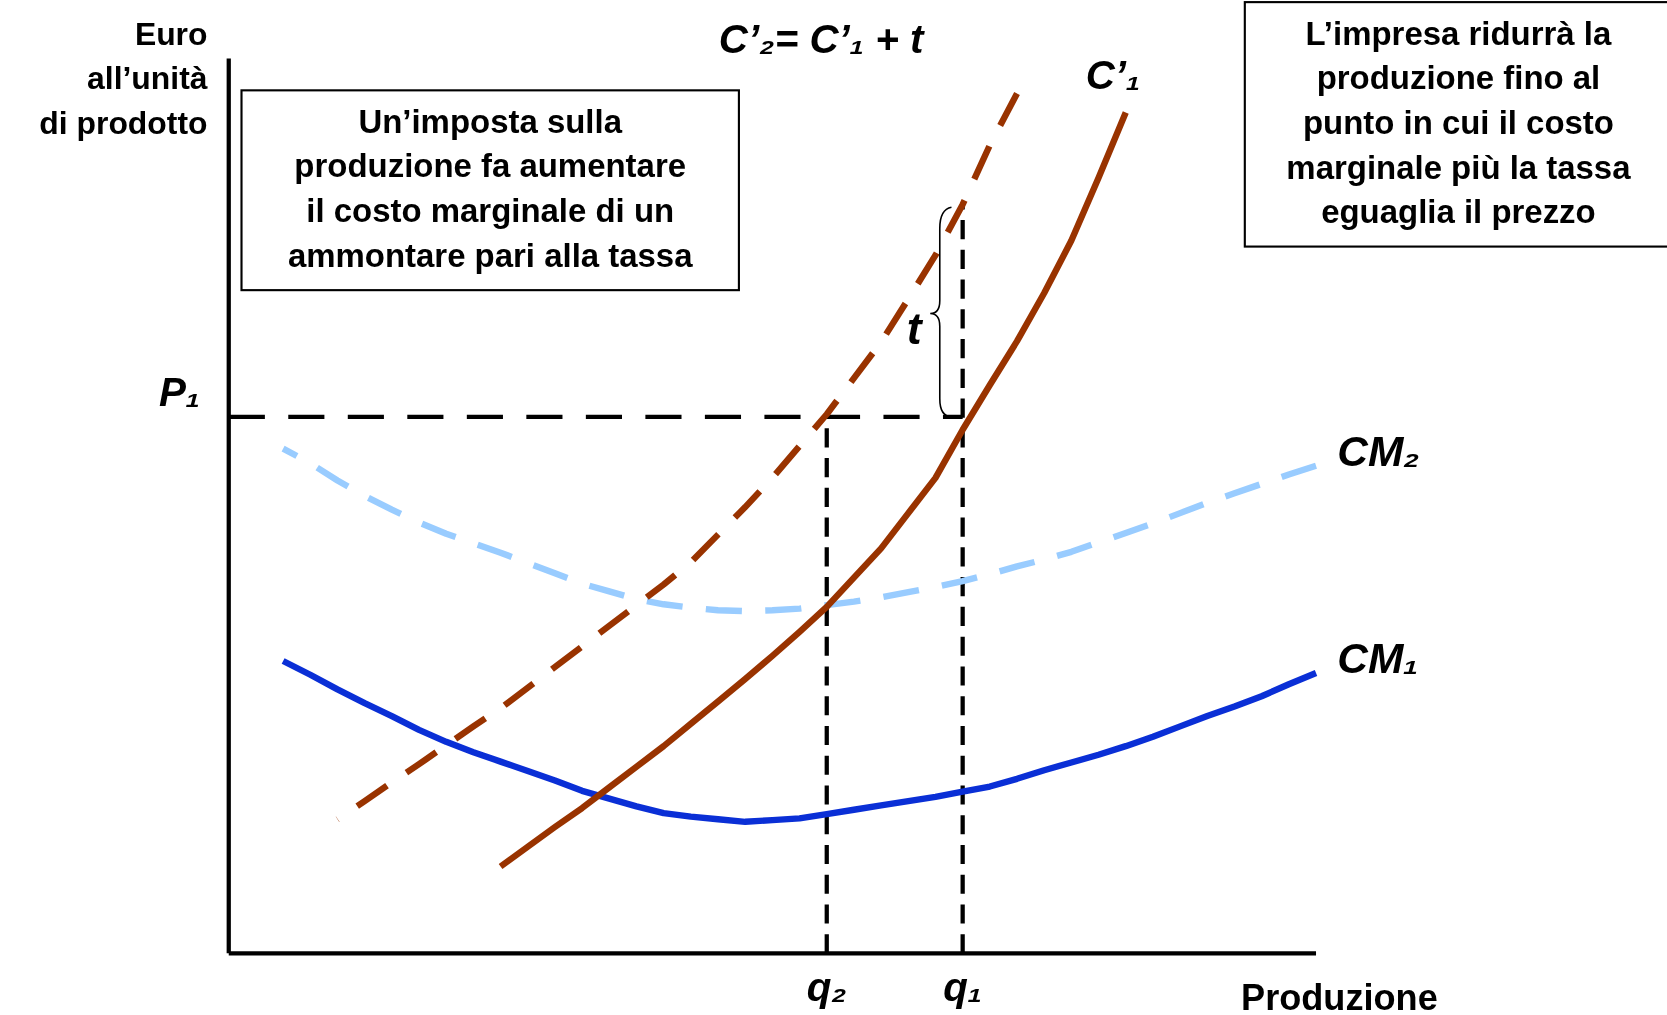 This screenshot has height=1015, width=1667. I want to click on x-tick-label: q₁, so click(963, 987).